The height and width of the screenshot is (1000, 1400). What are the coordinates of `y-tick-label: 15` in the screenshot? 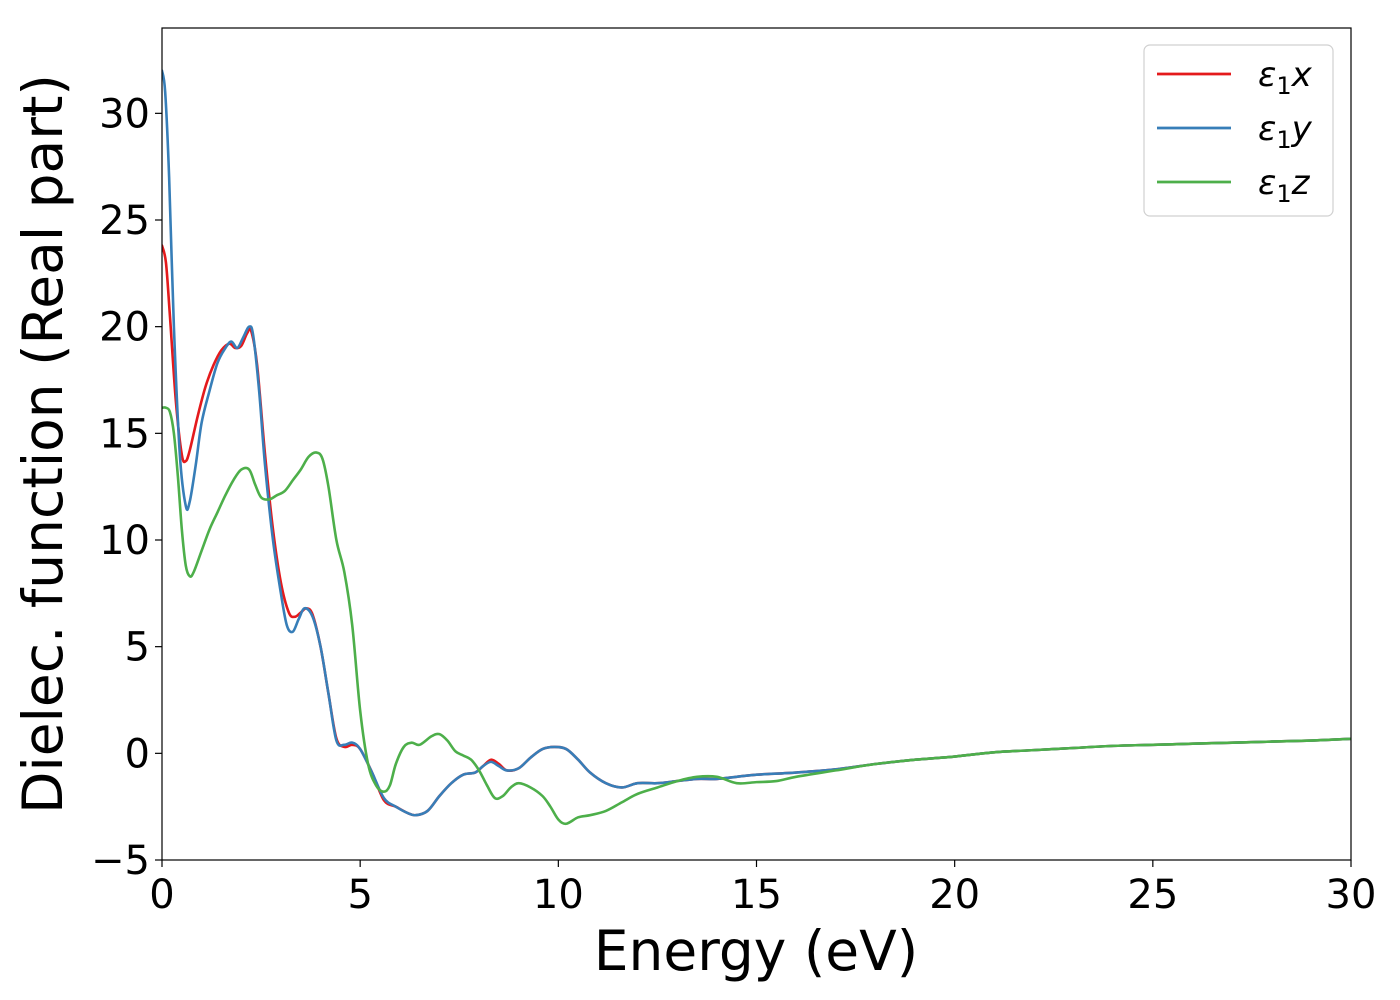 It's located at (124, 434).